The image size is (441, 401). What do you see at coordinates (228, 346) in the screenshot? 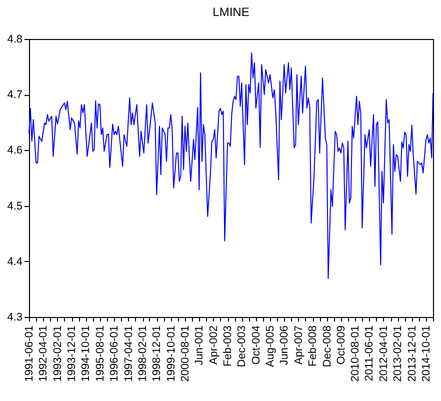
I see `x-tick-label: Feb-003` at bounding box center [228, 346].